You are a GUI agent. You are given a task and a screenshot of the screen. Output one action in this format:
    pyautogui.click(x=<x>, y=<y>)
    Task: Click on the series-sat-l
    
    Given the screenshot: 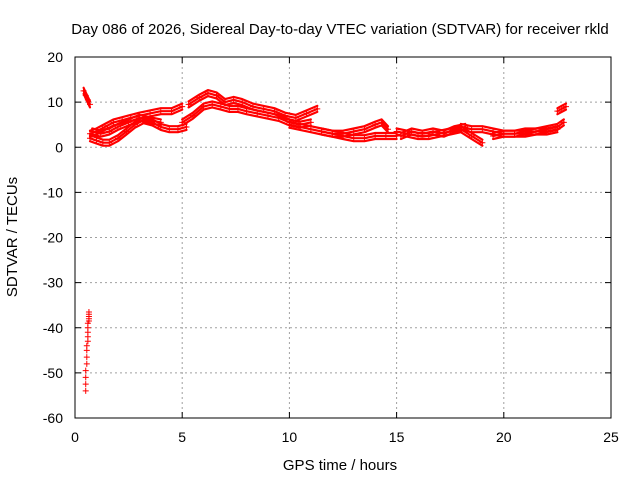 What is the action you would take?
    pyautogui.click(x=525, y=133)
    